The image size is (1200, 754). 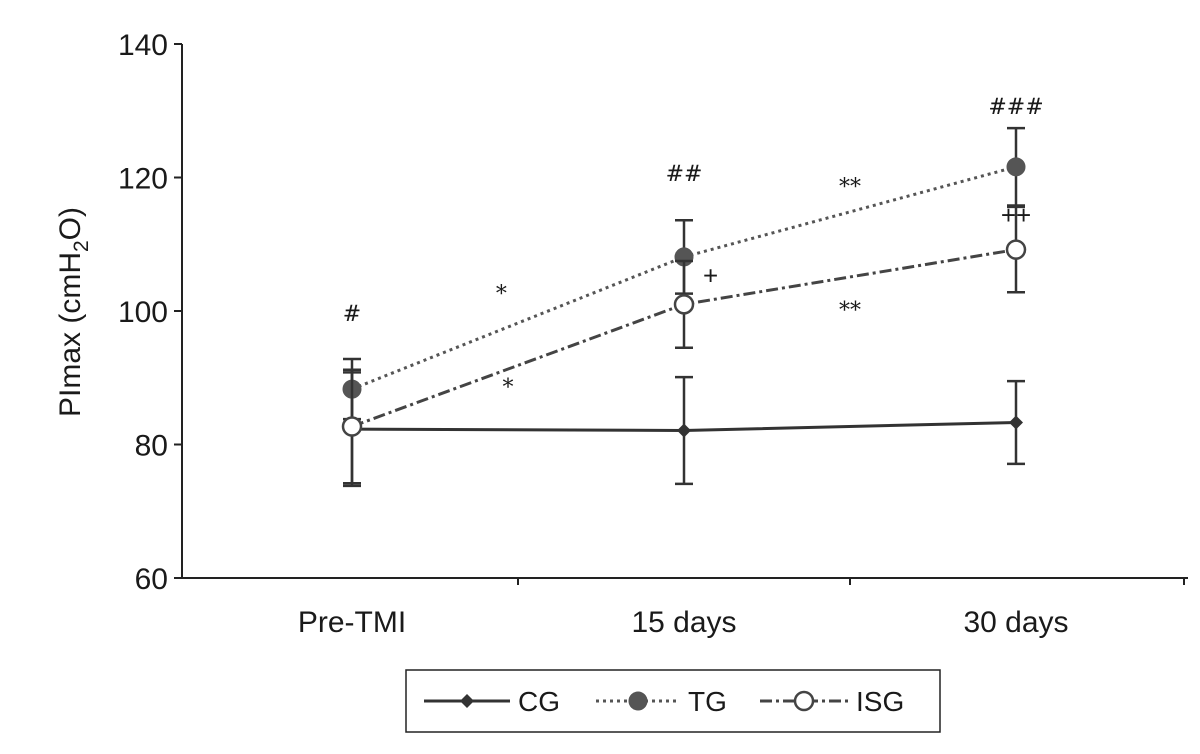 I want to click on x-axis-ticks: Pre-TMI 15 days 30 days, so click(x=741, y=608).